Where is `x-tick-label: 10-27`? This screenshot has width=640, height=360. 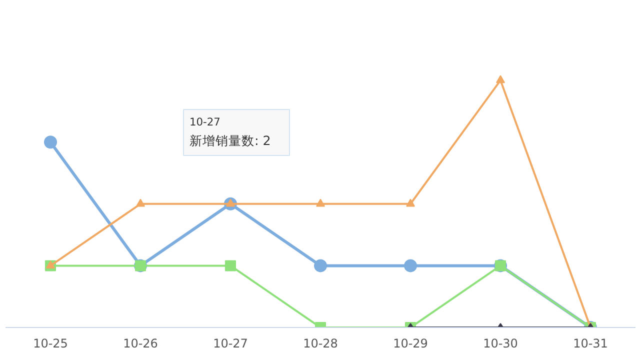
x-tick-label: 10-27 is located at coordinates (230, 343).